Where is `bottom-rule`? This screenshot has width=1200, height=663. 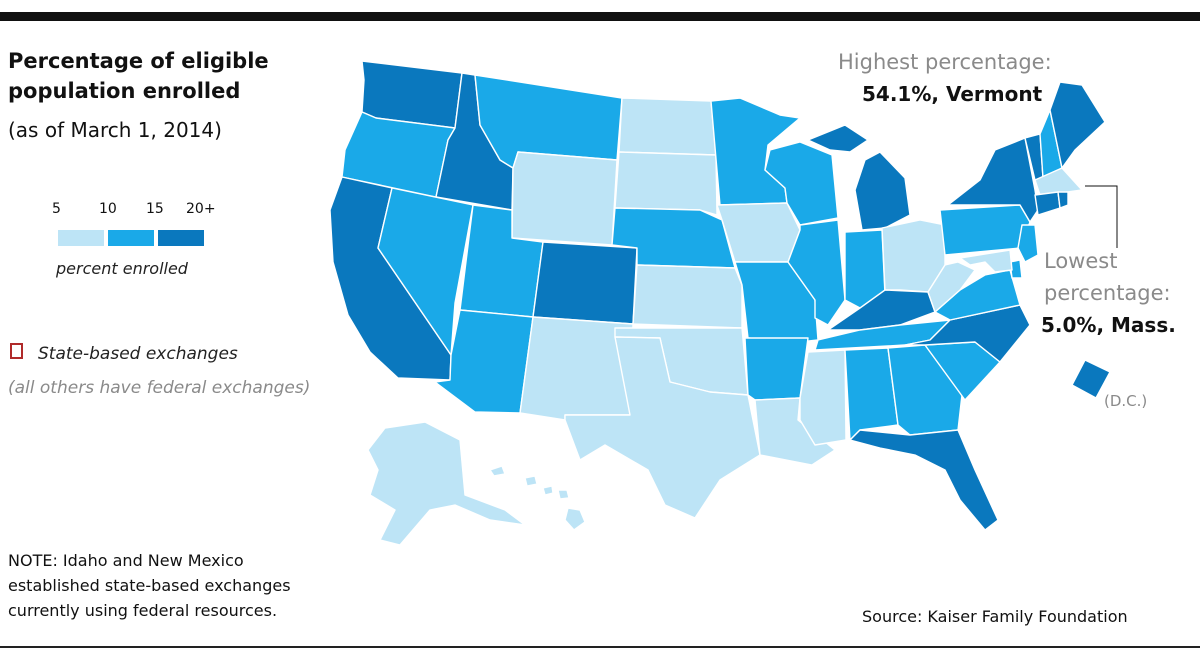
bottom-rule is located at coordinates (600, 647).